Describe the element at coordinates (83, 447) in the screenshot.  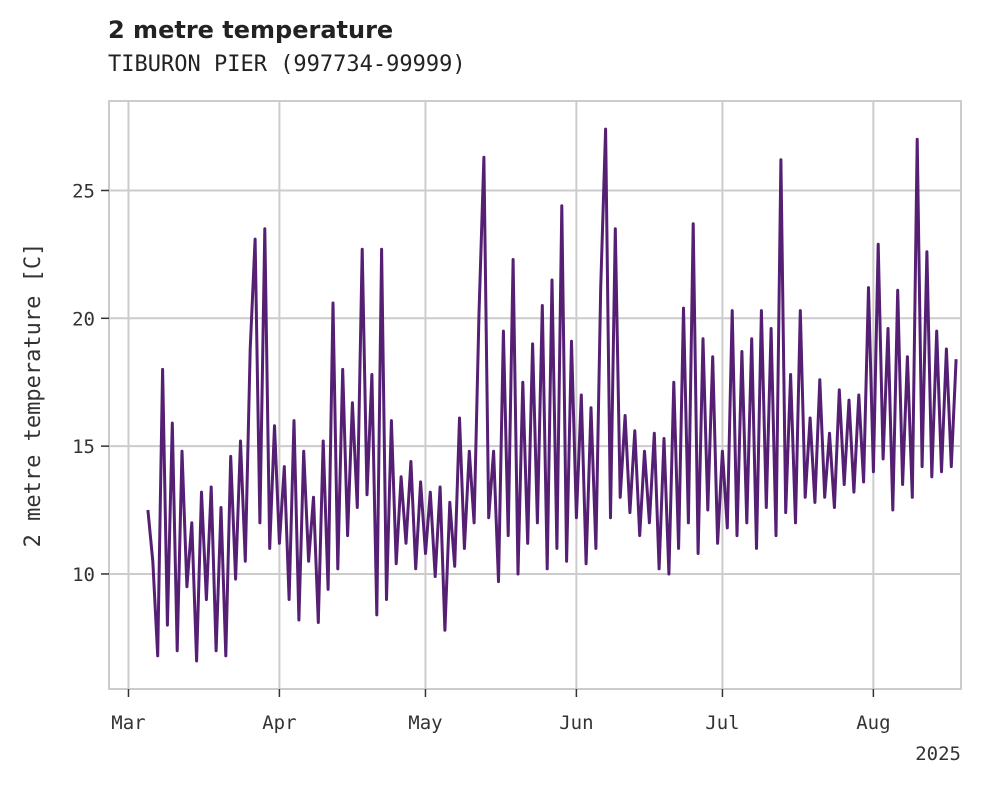
I see `y-tick-label: 15` at that location.